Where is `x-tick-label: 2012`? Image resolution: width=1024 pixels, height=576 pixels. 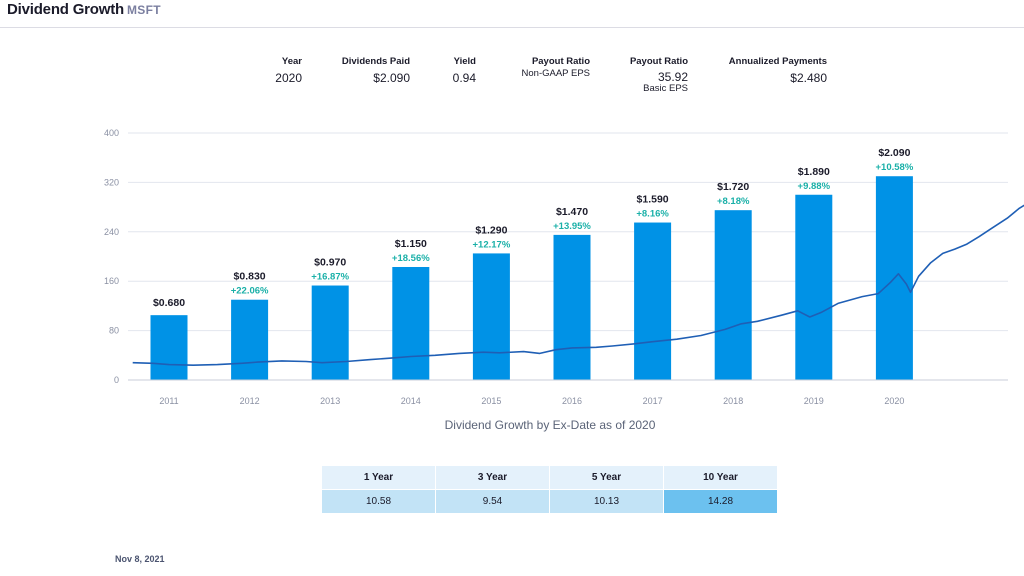
x-tick-label: 2012 is located at coordinates (250, 401).